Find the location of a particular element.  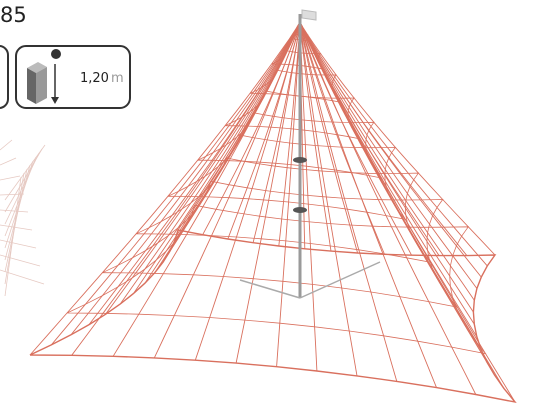

badge-left is located at coordinates (4, 77).